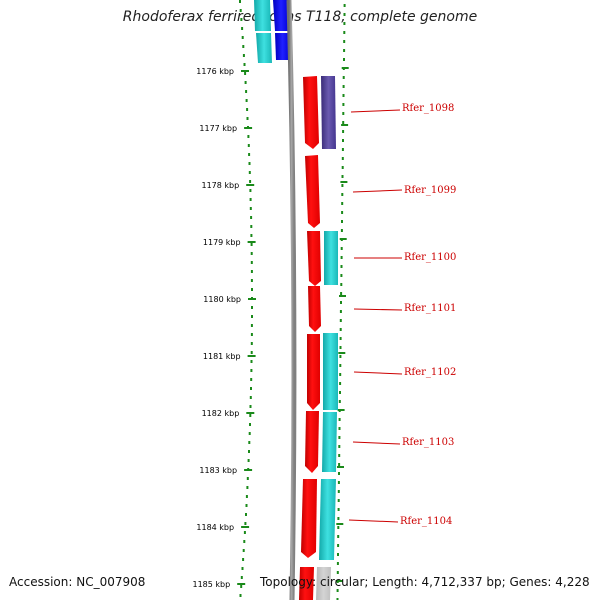 The height and width of the screenshot is (600, 600). What do you see at coordinates (264, 48) in the screenshot?
I see `top-cyan-gene-lower` at bounding box center [264, 48].